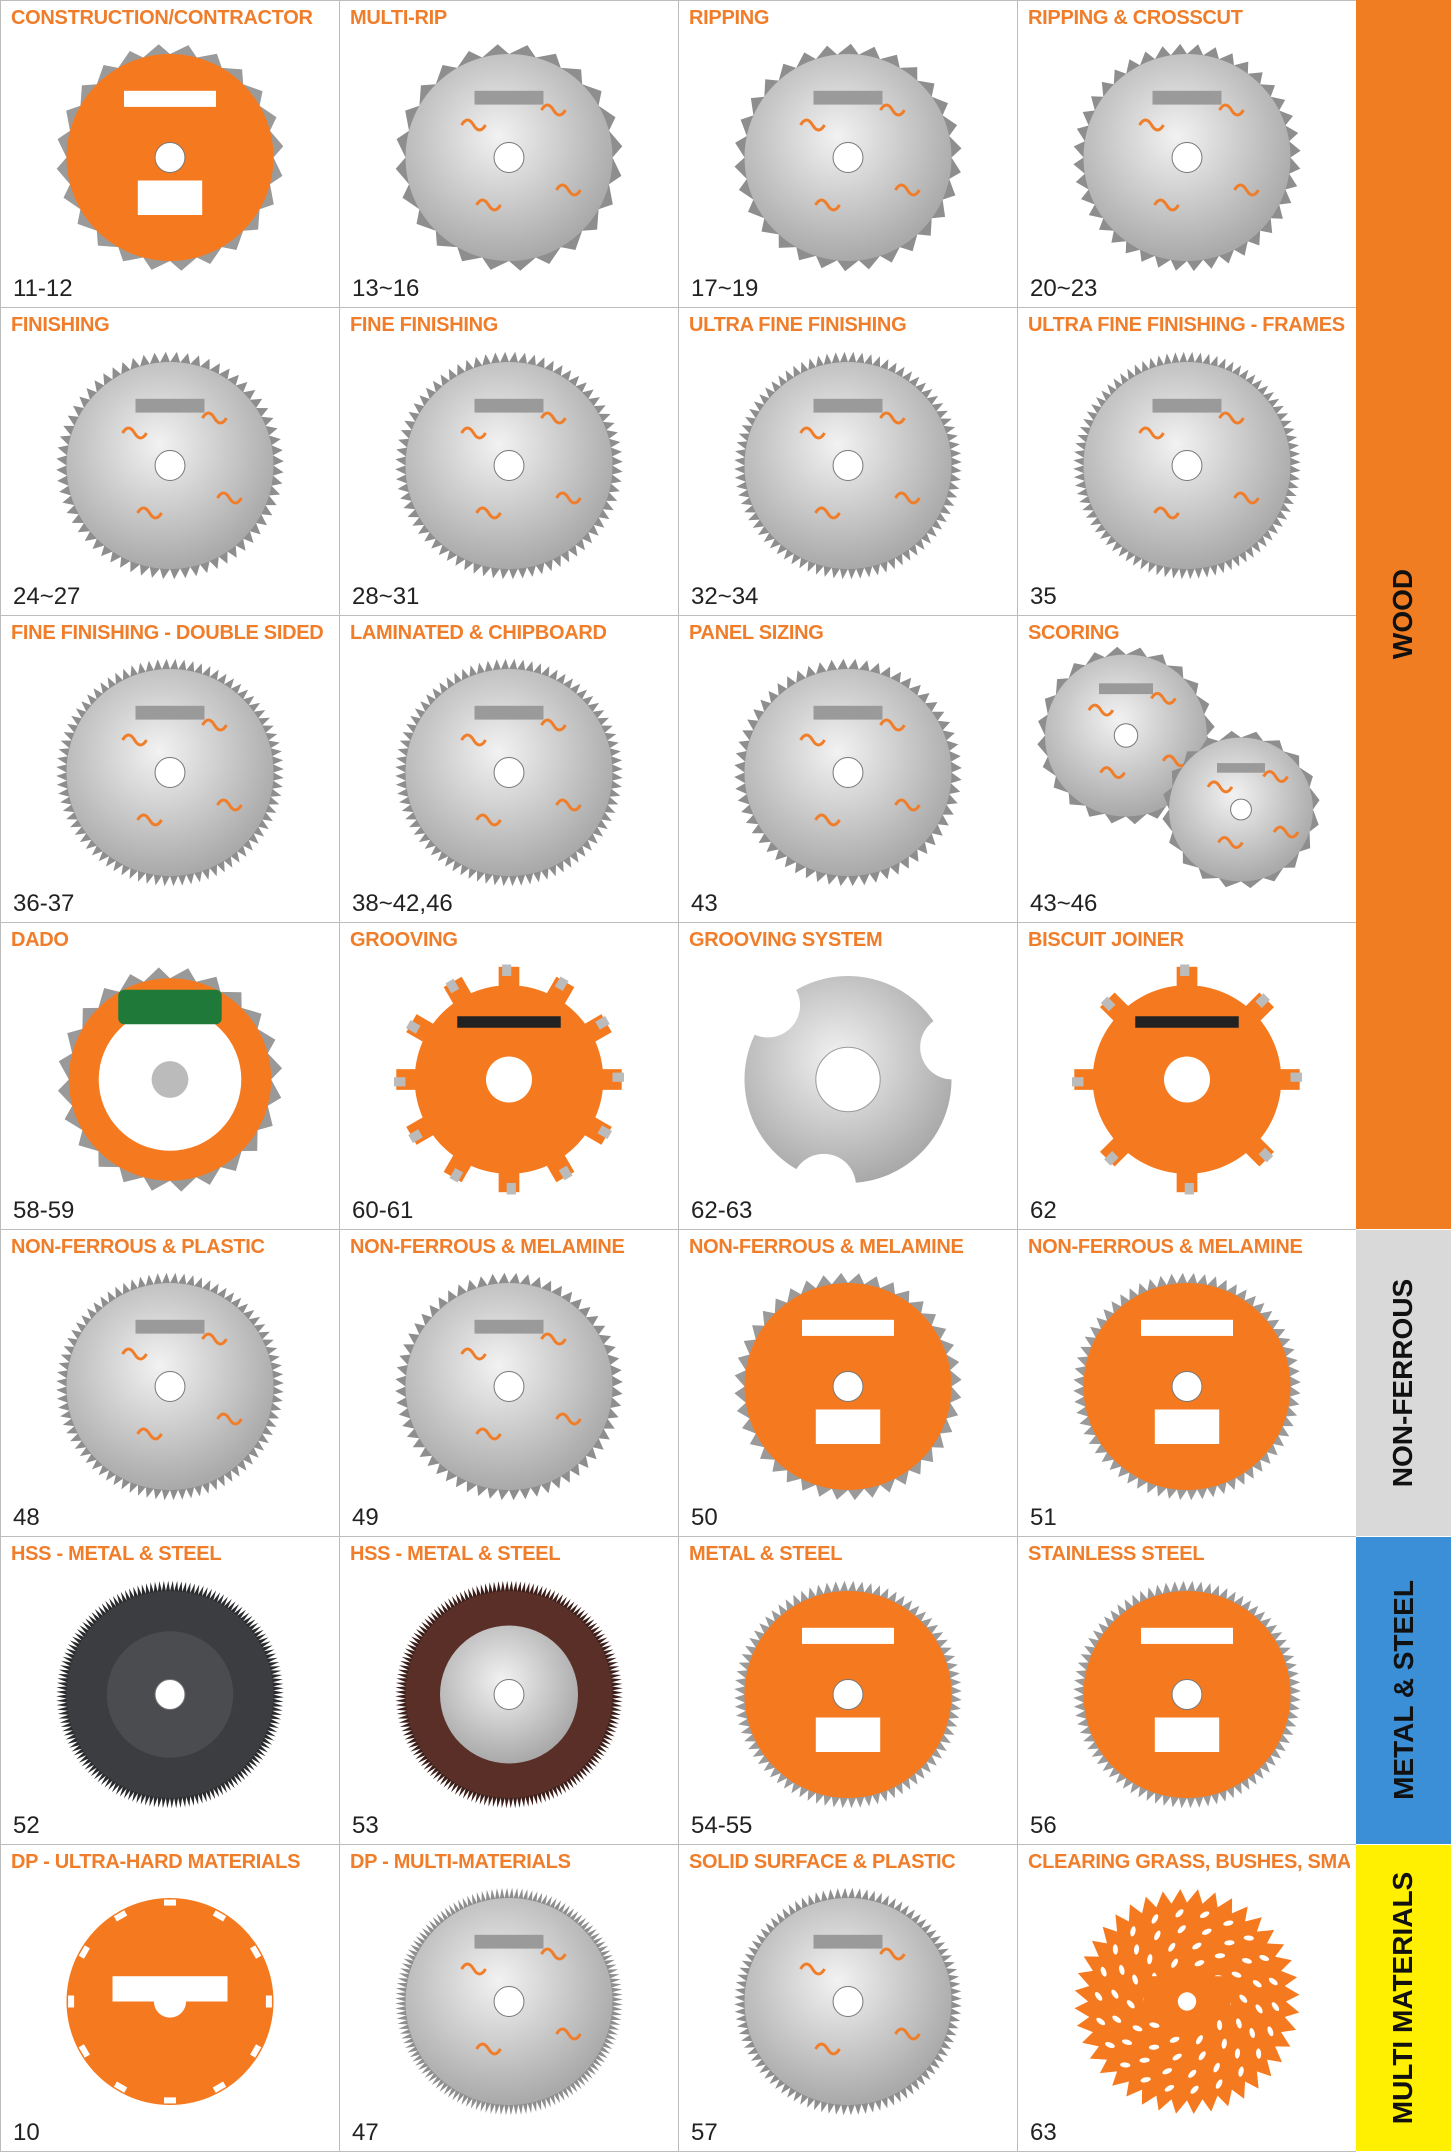  I want to click on catalog-cell: SCORING 43~46, so click(1187, 769).